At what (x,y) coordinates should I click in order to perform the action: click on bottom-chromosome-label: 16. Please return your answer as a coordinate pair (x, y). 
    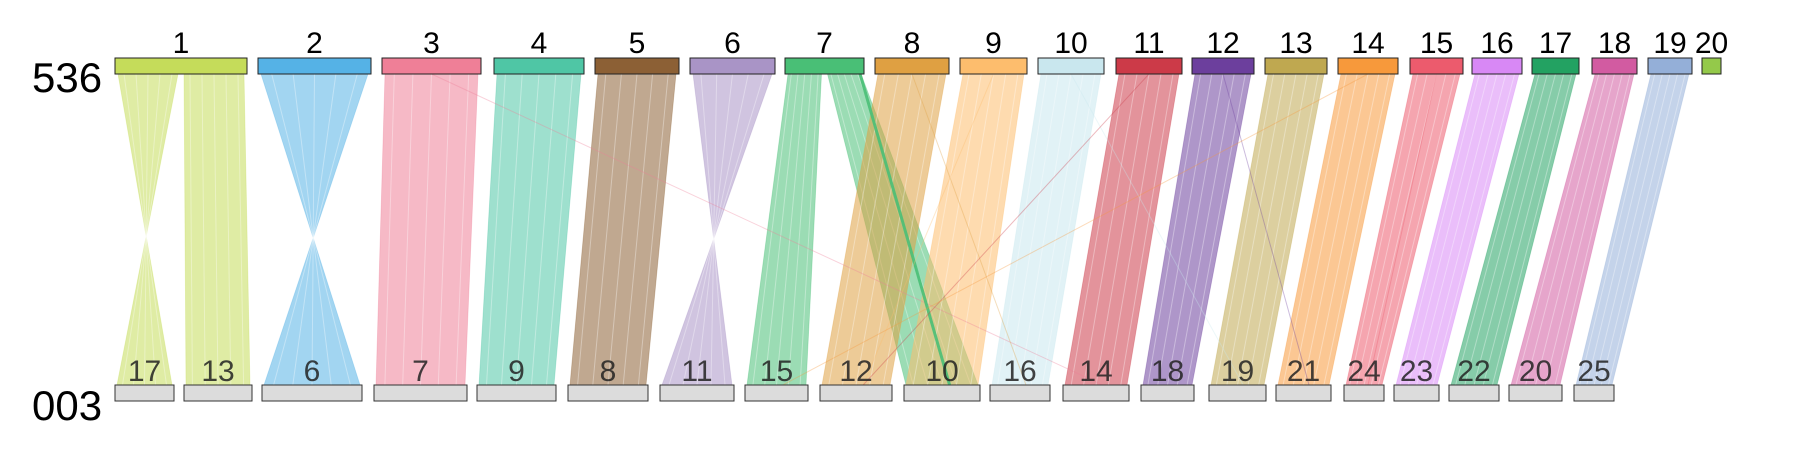
    Looking at the image, I should click on (1019, 371).